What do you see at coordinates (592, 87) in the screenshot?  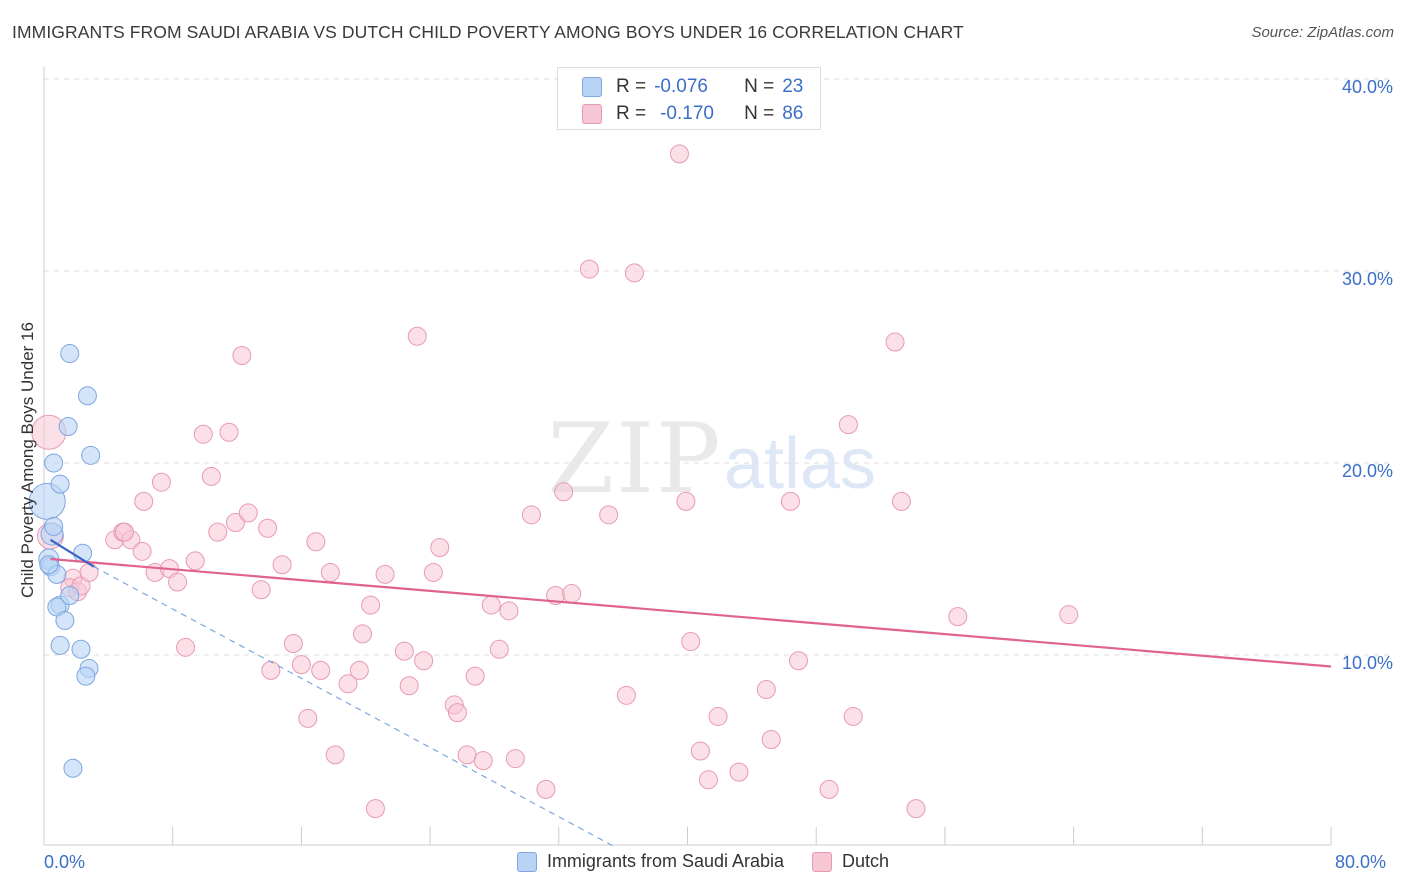 I see `legend-swatch-blue` at bounding box center [592, 87].